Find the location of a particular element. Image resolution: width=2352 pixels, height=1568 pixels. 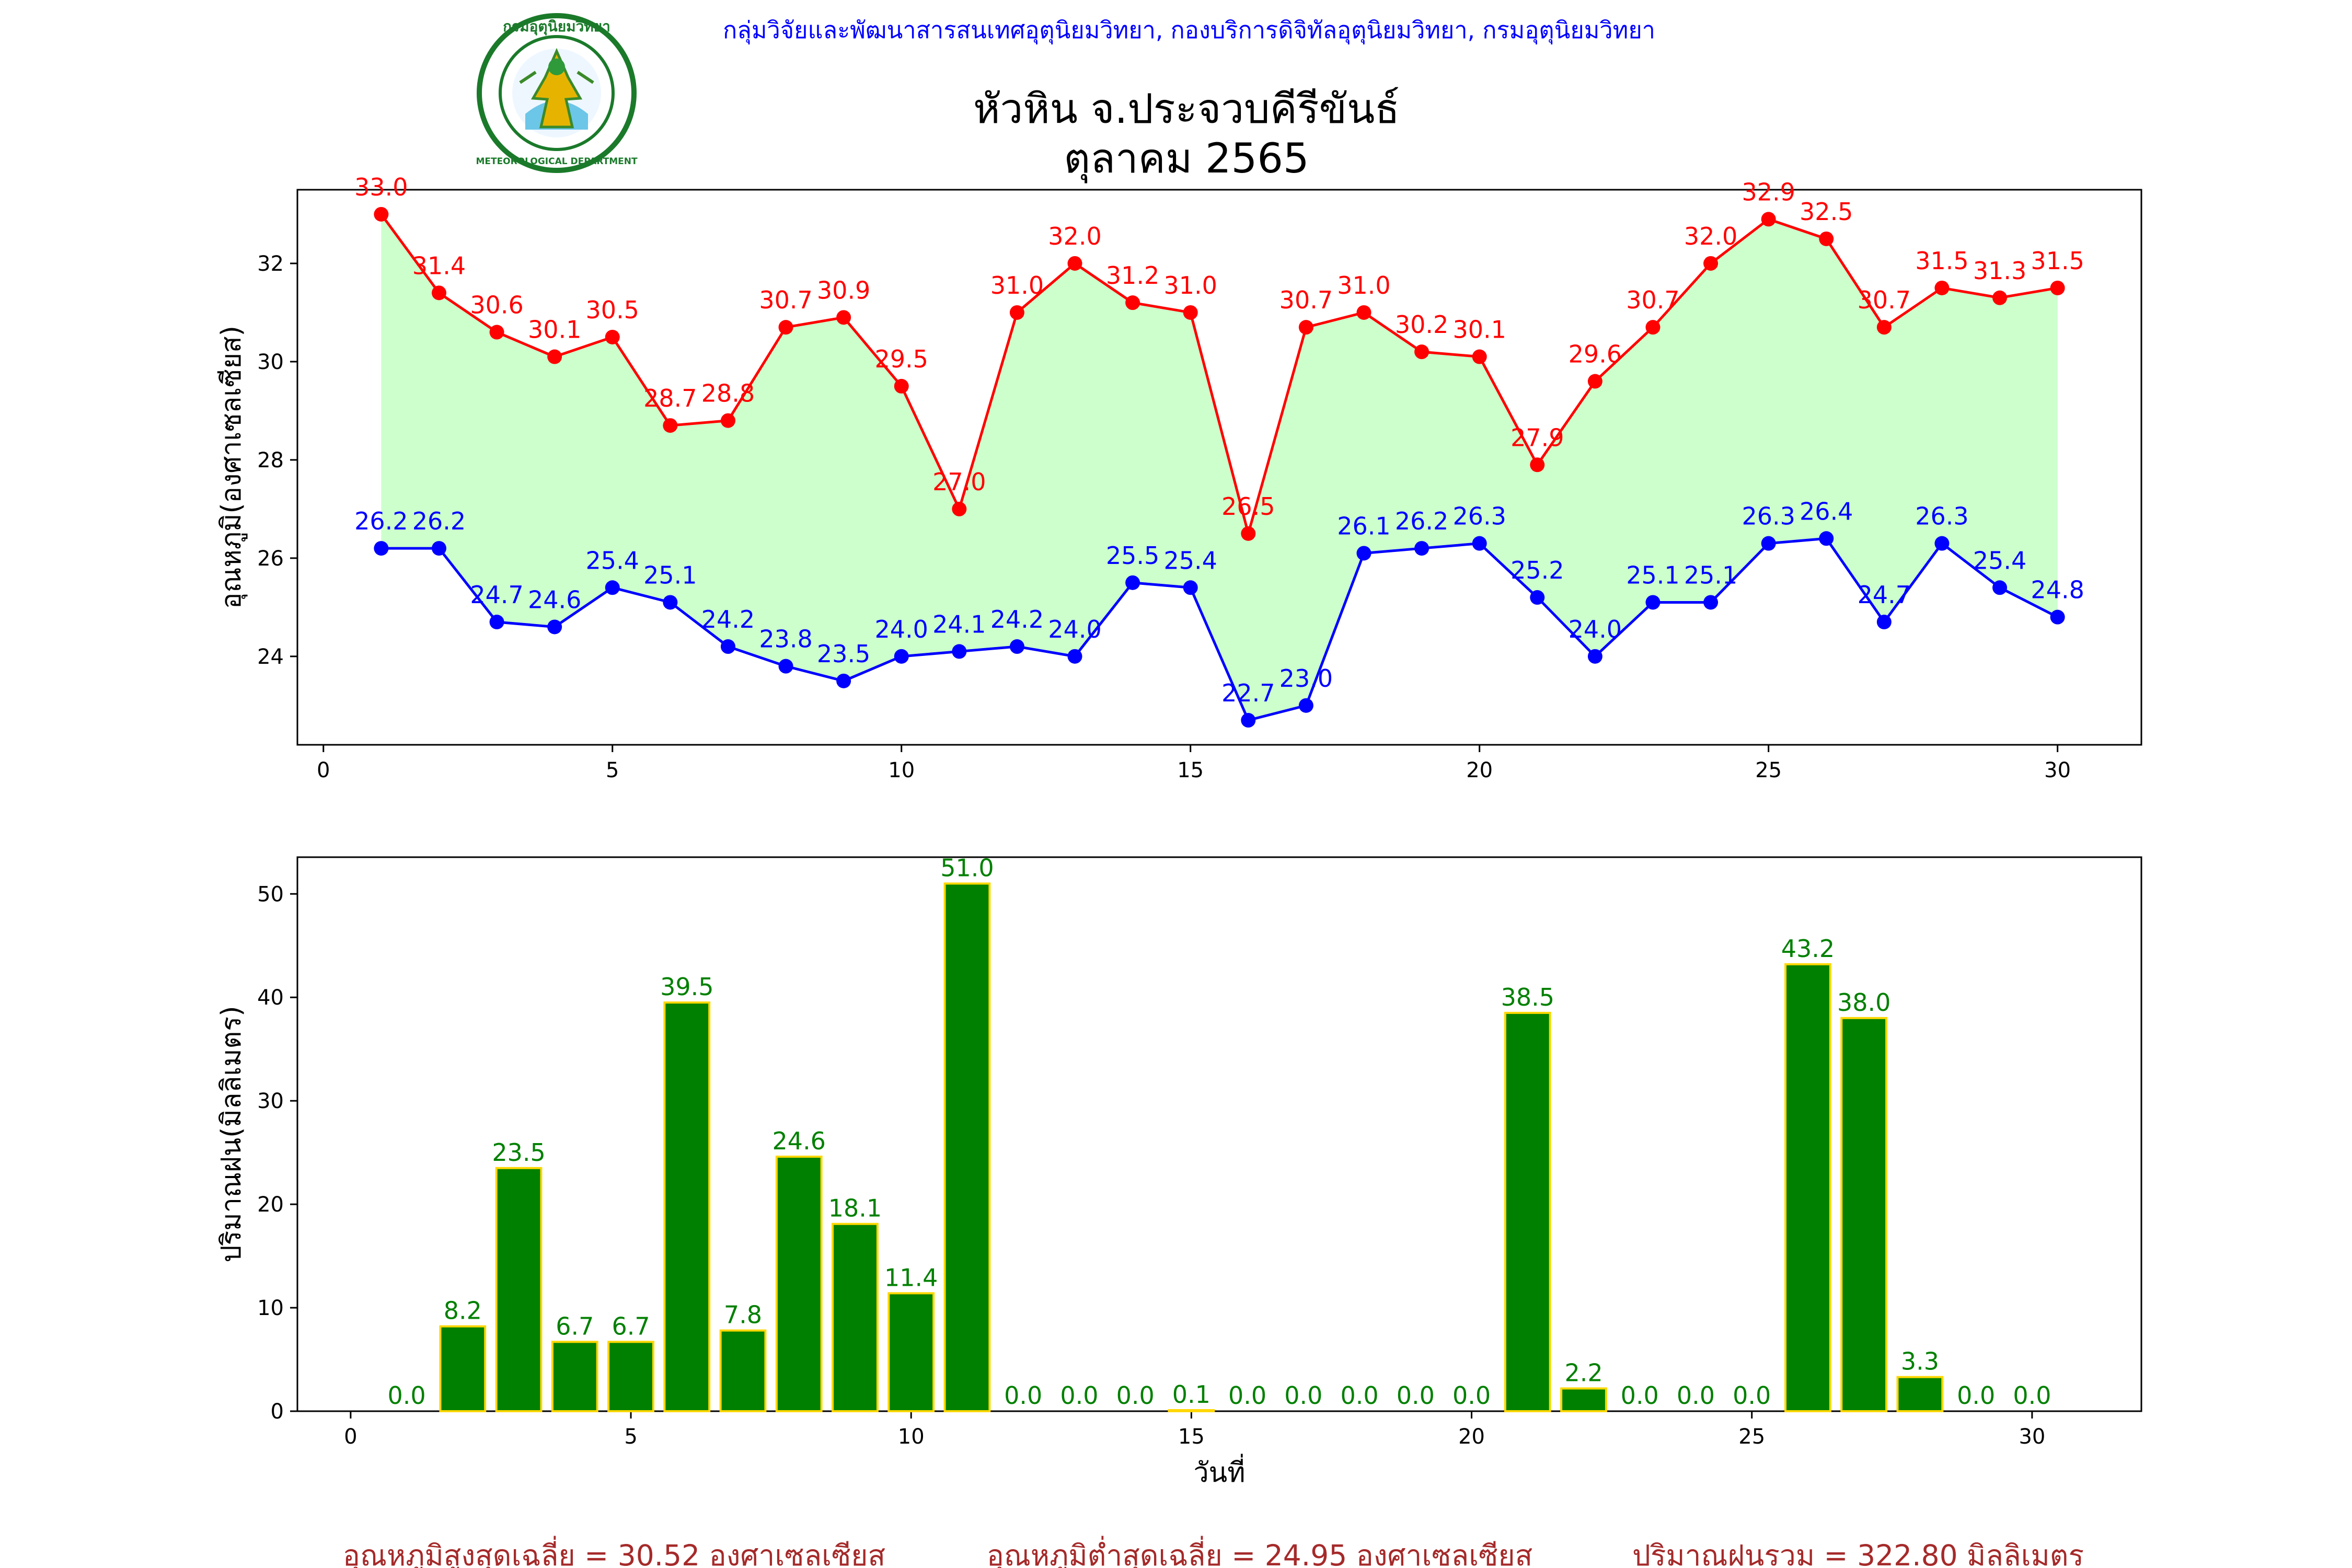

min-temperature-value-label: 23.0 is located at coordinates (1306, 678).